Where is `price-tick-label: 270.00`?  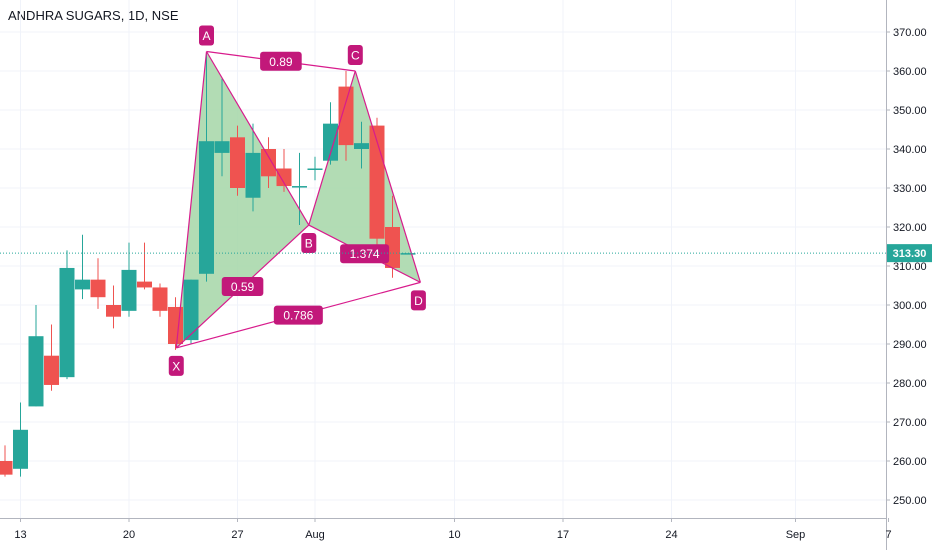 price-tick-label: 270.00 is located at coordinates (910, 423).